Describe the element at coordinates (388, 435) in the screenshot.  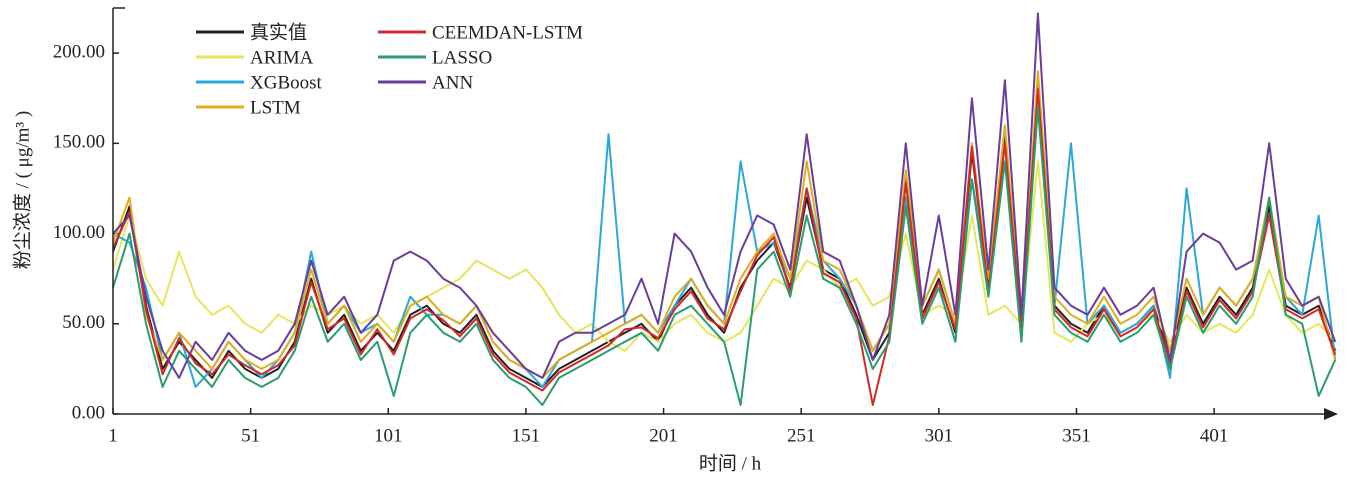
I see `x-tick-label: 101` at that location.